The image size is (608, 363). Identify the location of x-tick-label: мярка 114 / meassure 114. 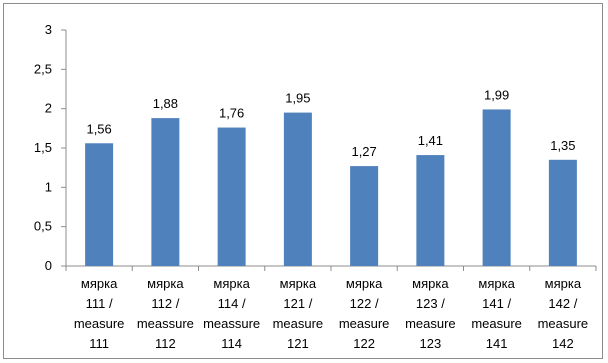
(231, 313).